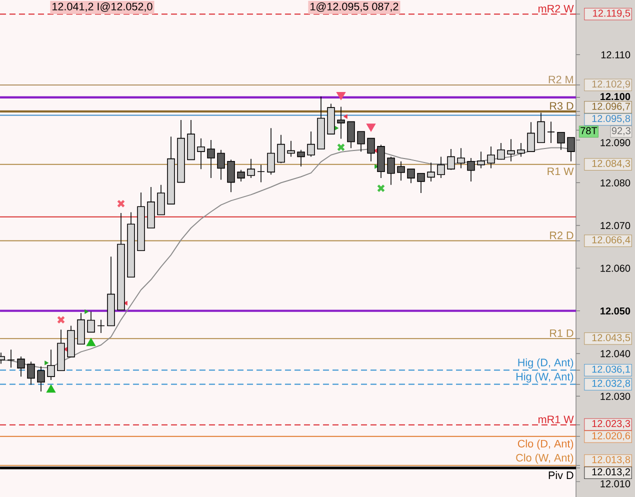  I want to click on annotation: 12.041,2 I@12.052,0, so click(102, 7).